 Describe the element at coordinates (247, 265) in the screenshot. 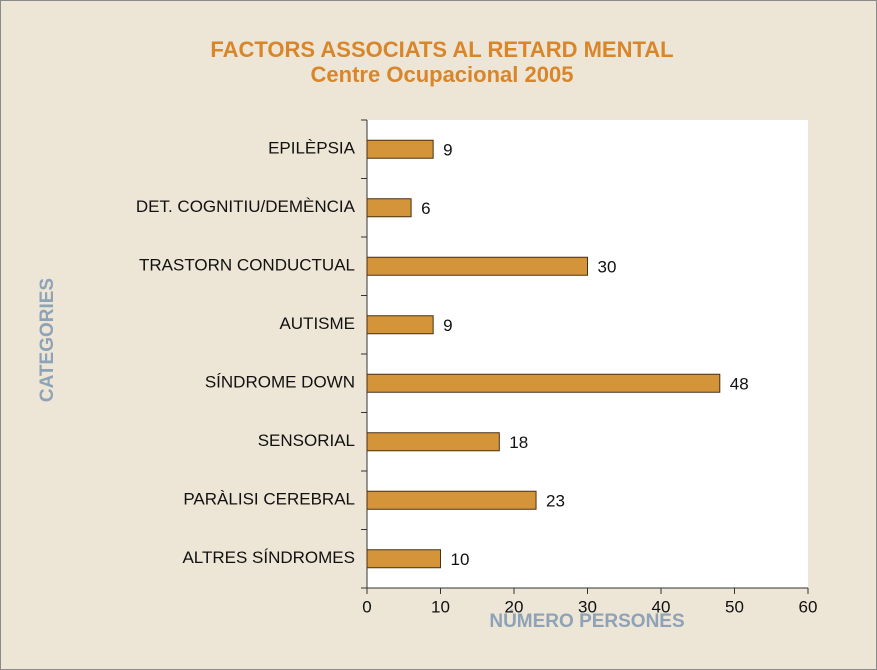

I see `y-tick-label: TRASTORN CONDUCTUAL` at that location.